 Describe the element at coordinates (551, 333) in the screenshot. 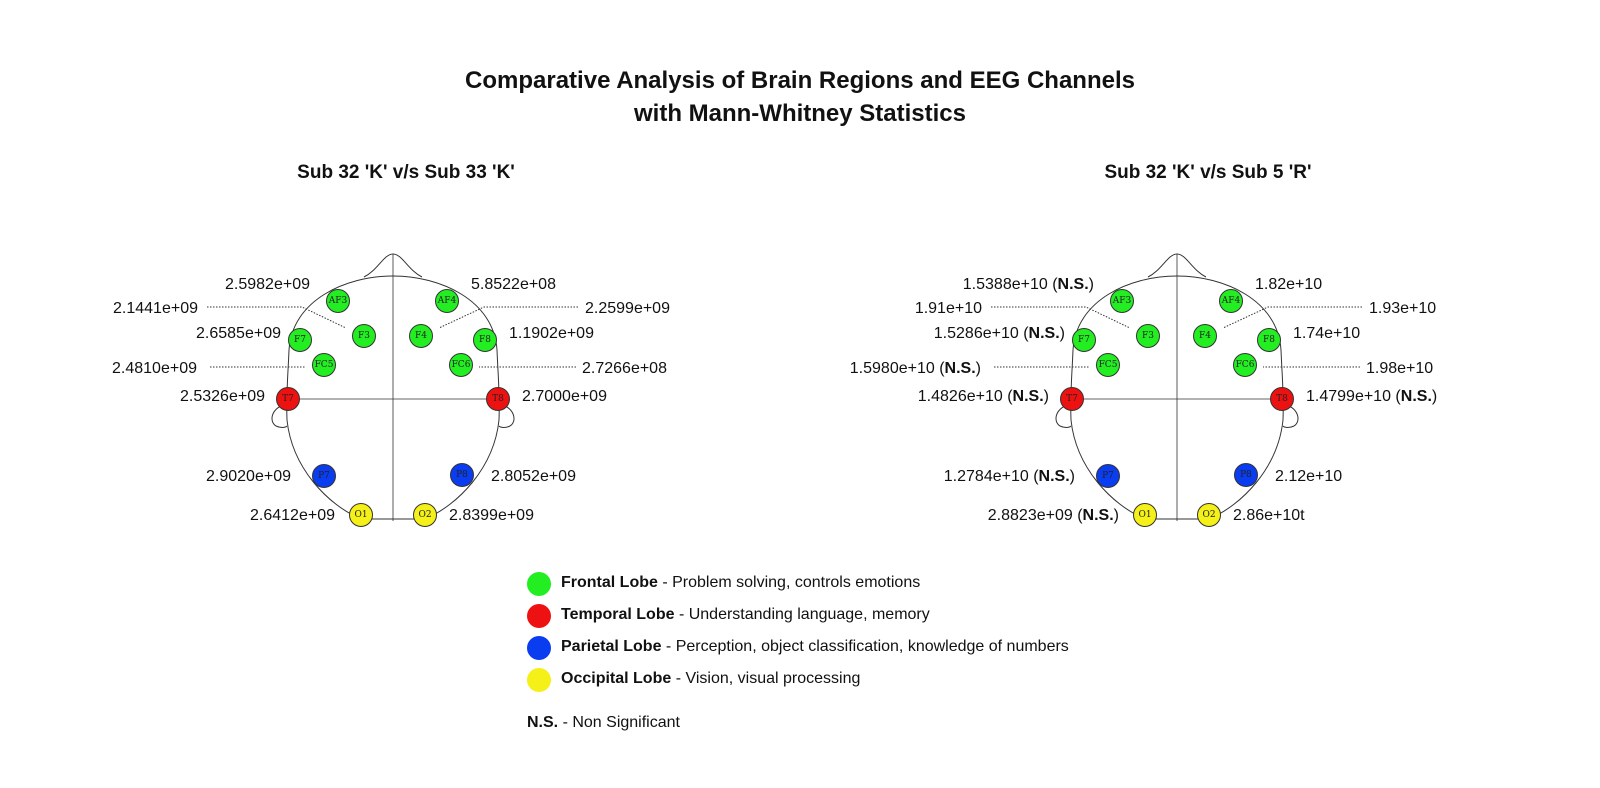

I see `value-label-f8: 1.1902e+09` at that location.